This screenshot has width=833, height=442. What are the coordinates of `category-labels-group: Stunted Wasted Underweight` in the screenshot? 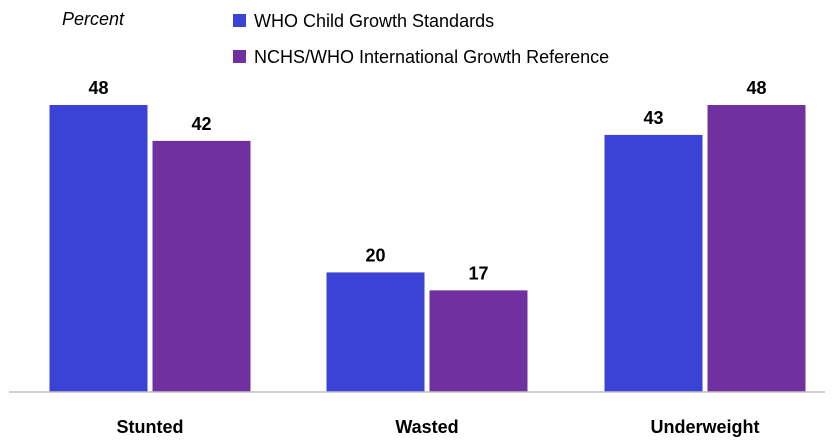 It's located at (438, 427).